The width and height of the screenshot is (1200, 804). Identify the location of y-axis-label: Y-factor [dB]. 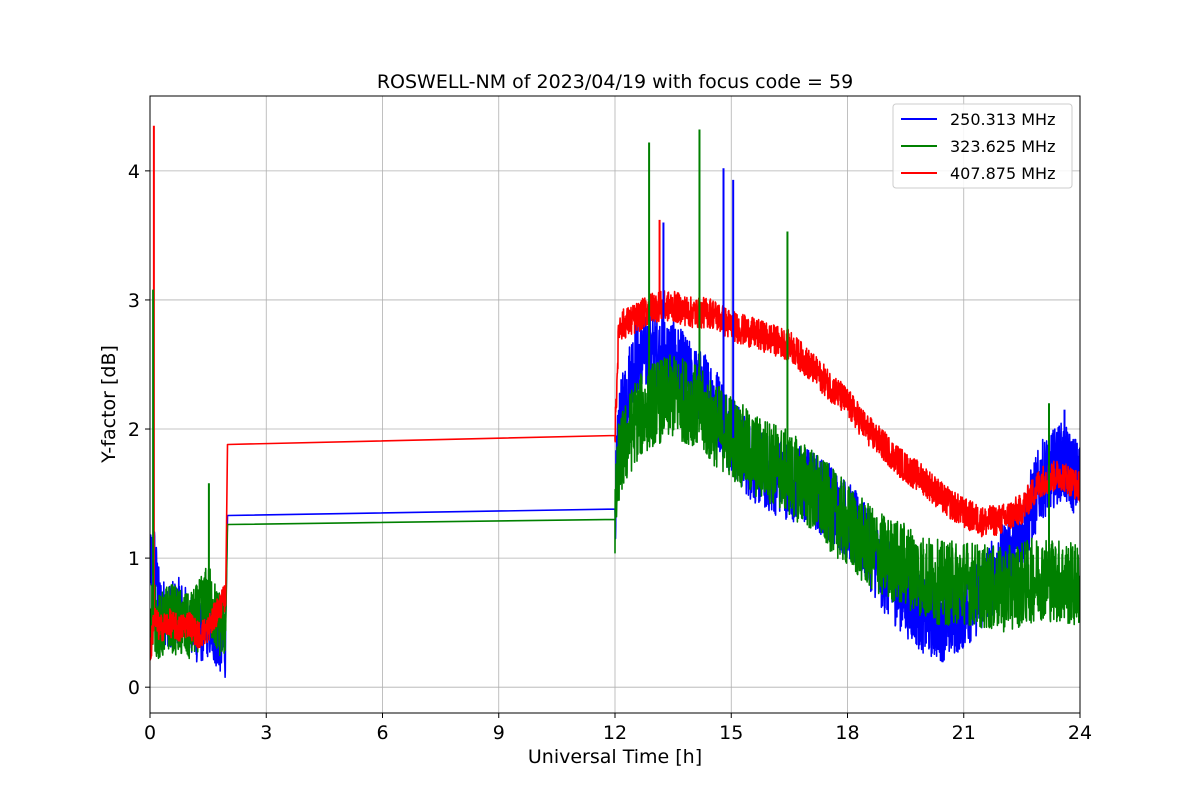
(109, 404).